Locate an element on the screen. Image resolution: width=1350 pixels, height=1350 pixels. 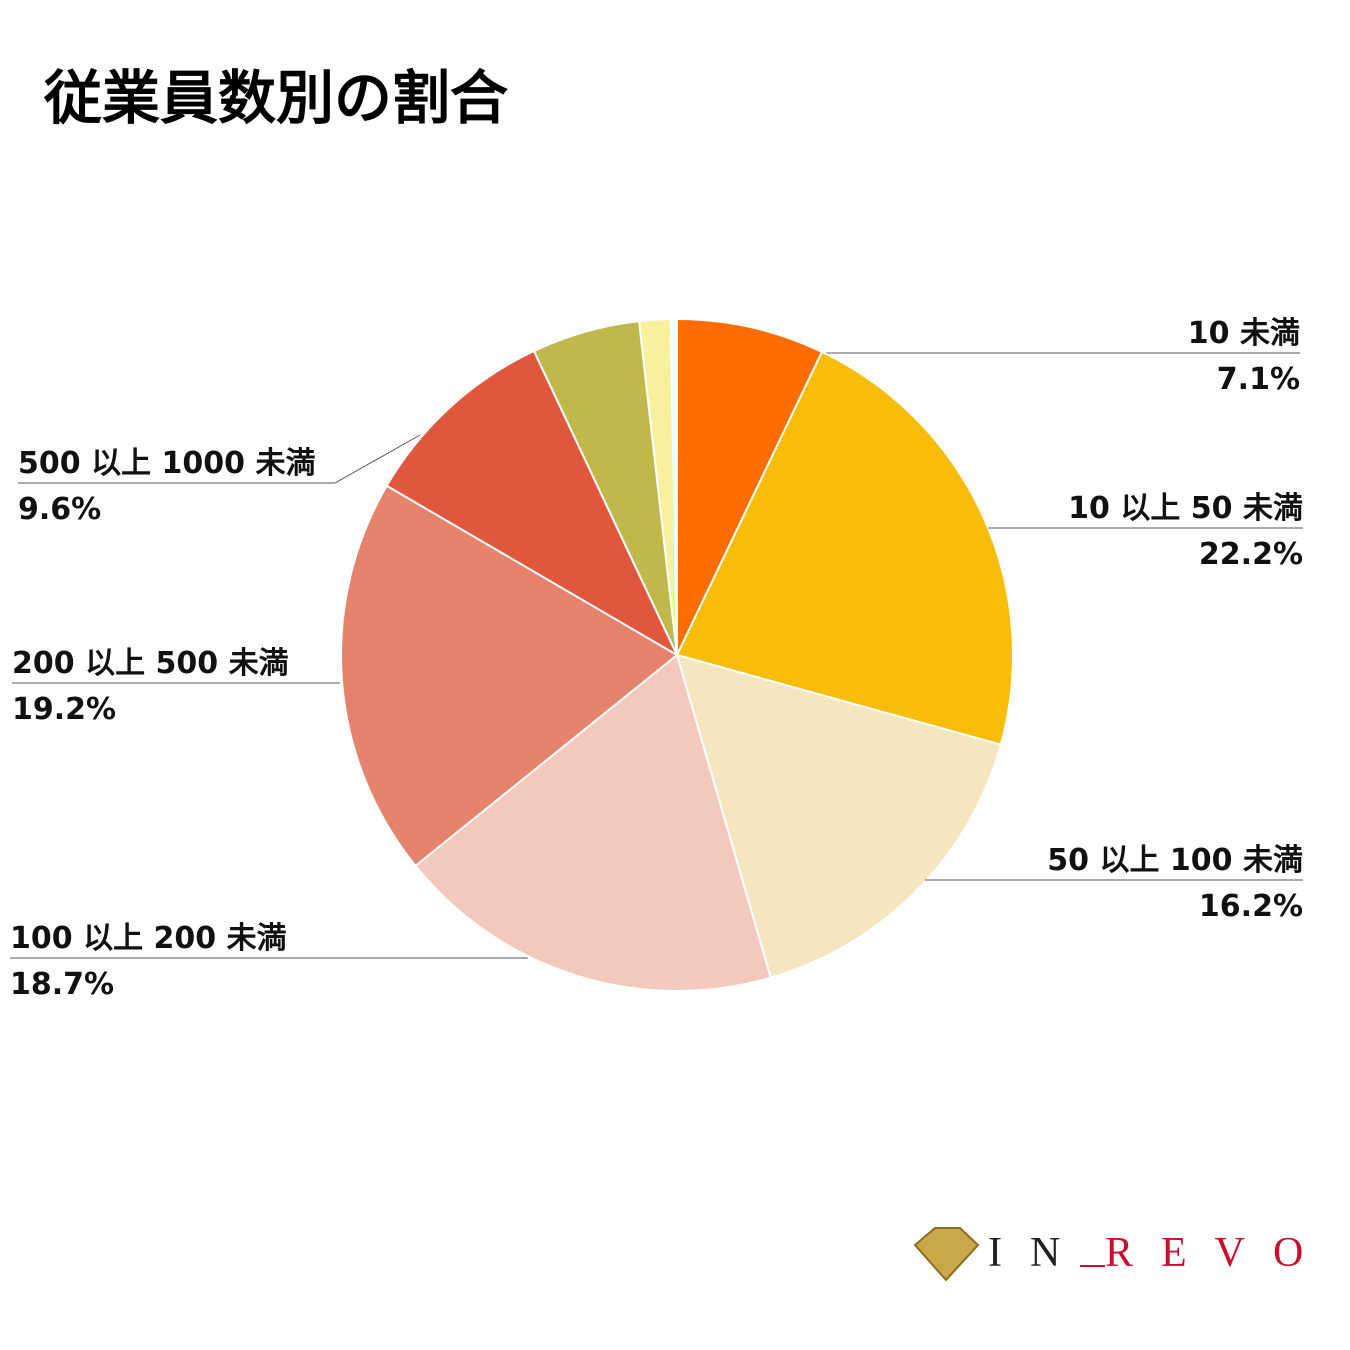
logo-prefix: IN is located at coordinates (1038, 1253).